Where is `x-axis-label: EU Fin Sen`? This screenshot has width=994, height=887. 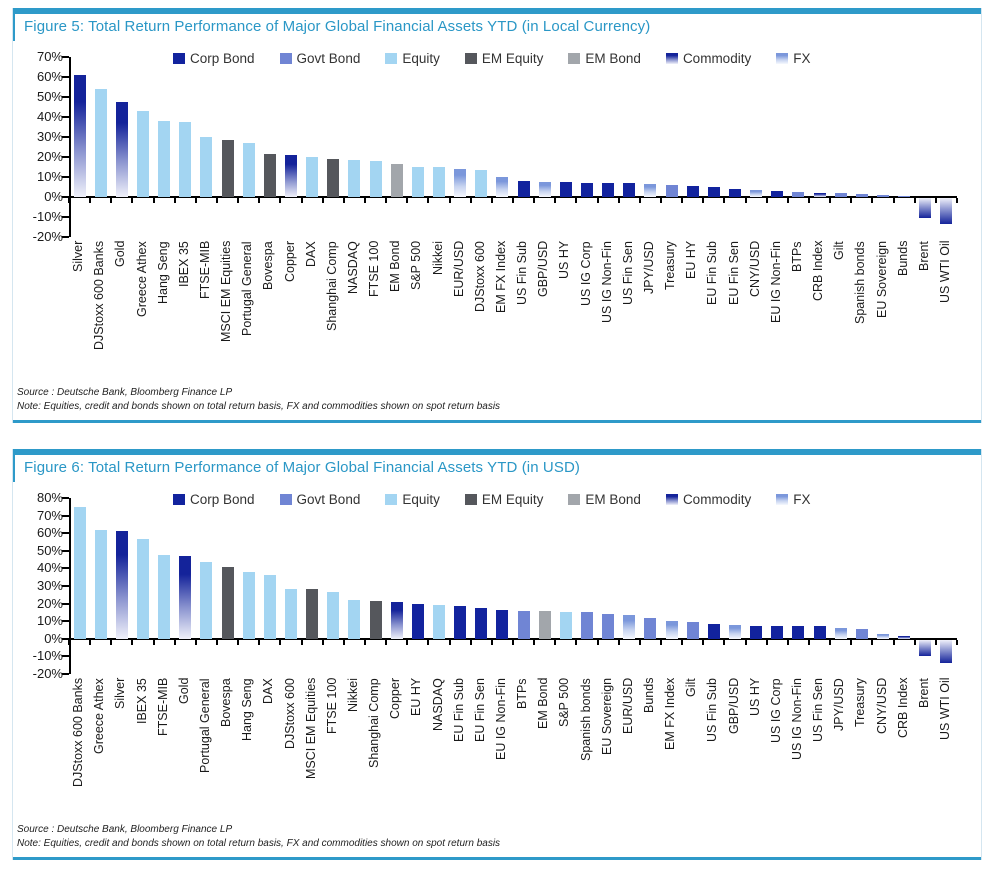
x-axis-label: EU Fin Sen is located at coordinates (479, 710).